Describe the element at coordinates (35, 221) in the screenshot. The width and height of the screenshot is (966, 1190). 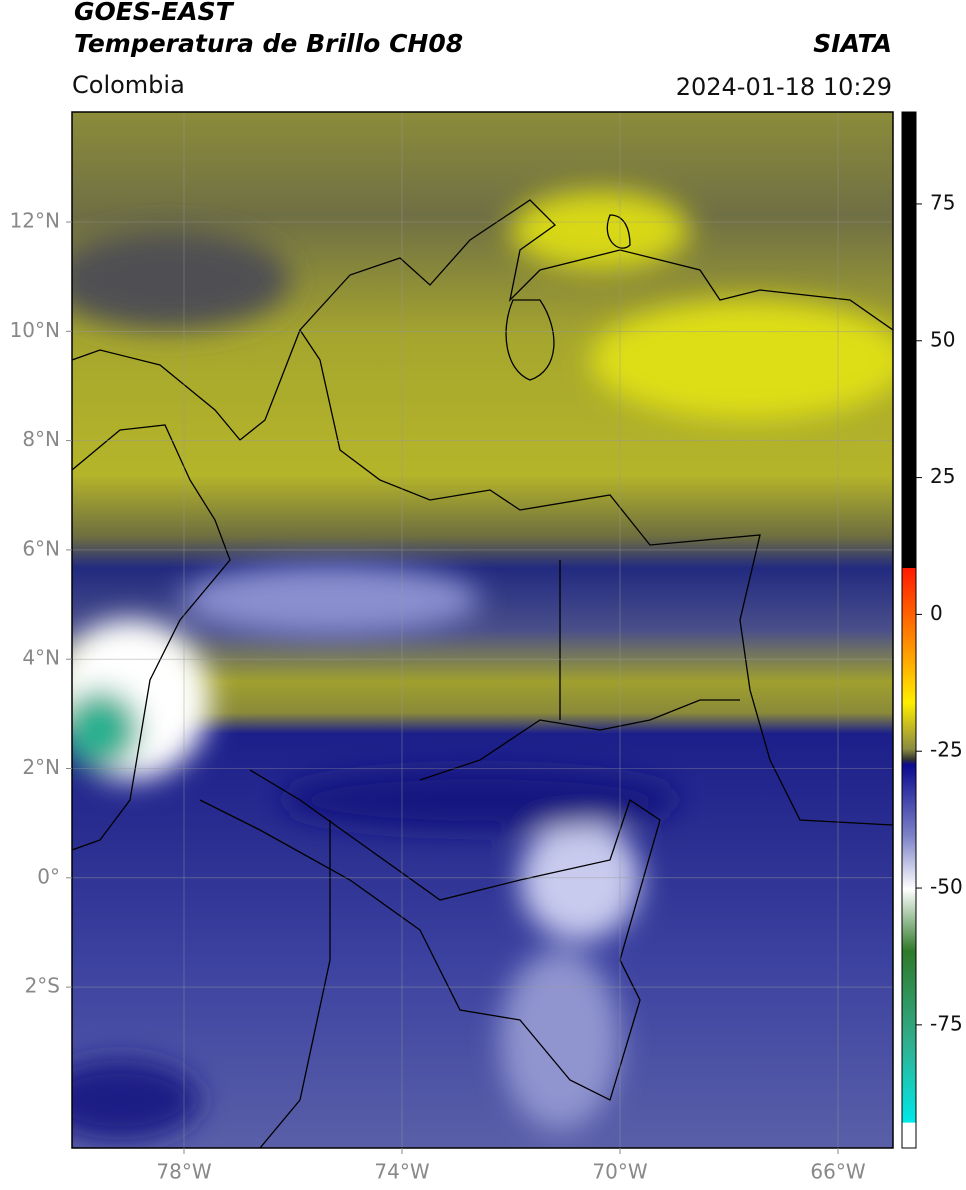
I see `lat-tick-label: 12°N` at that location.